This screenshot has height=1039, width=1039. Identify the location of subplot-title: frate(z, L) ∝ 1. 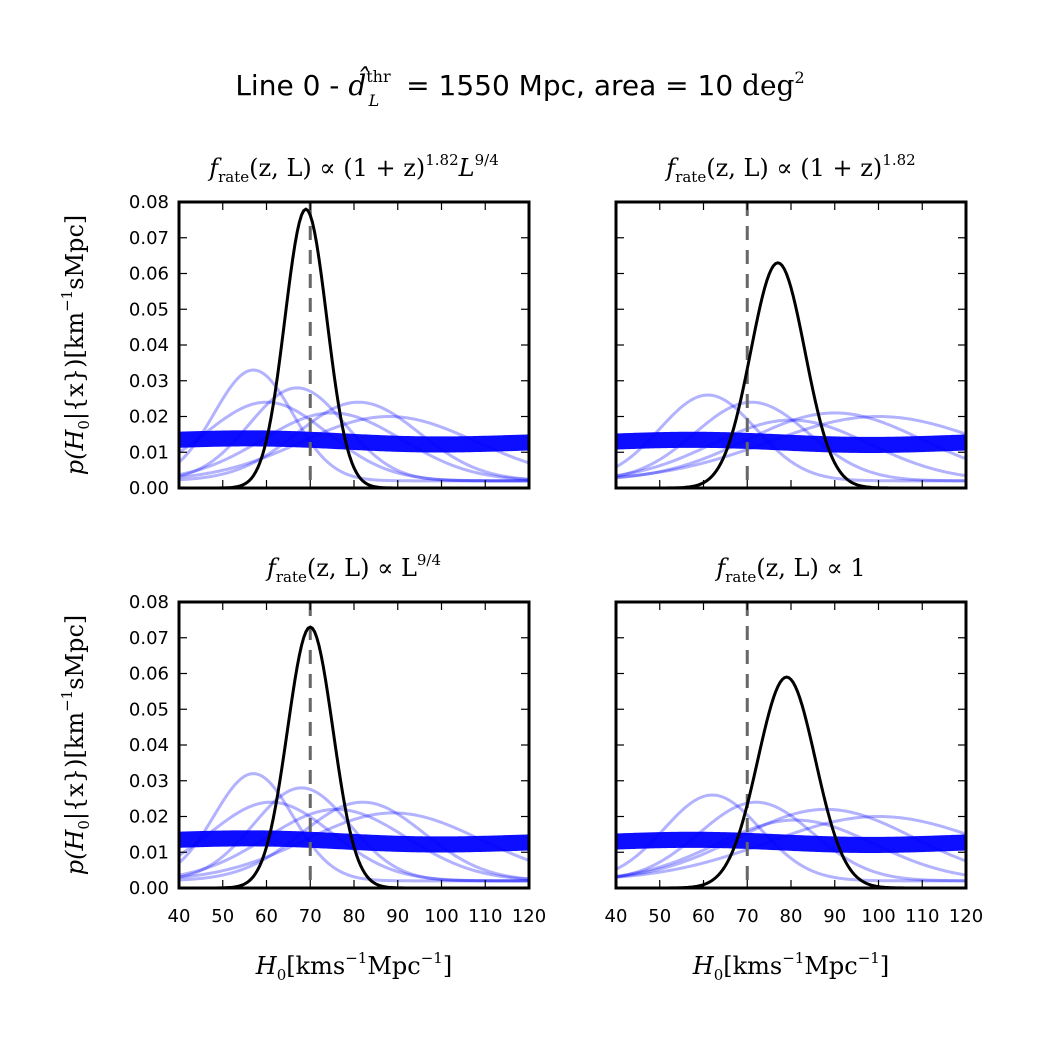
(789, 570).